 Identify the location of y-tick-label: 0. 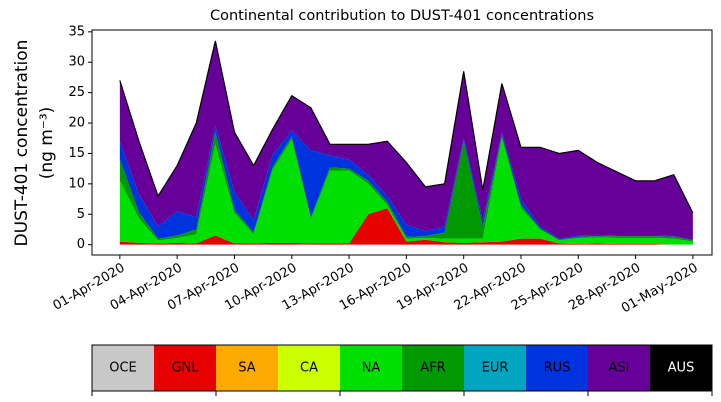
(81, 244).